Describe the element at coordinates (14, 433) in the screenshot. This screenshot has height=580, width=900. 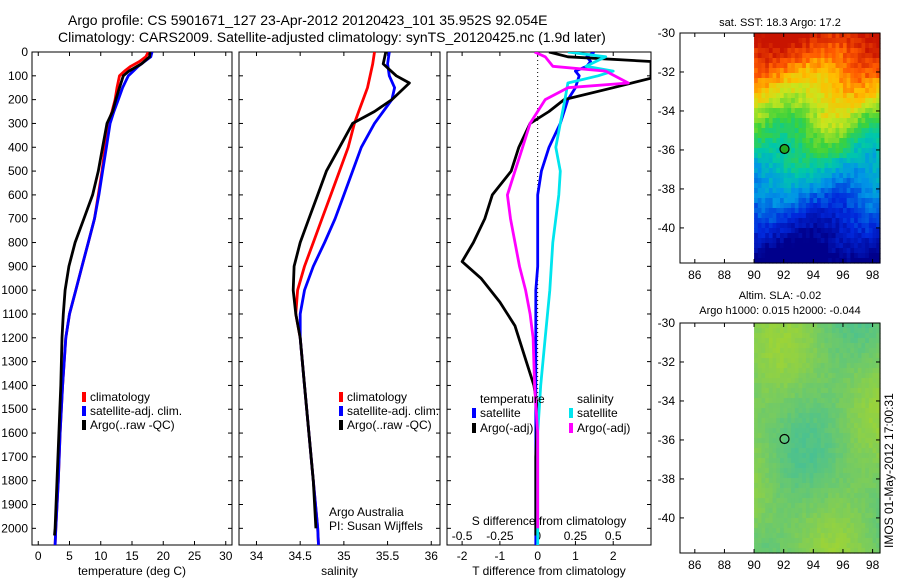
I see `y-tick-label: 1600` at that location.